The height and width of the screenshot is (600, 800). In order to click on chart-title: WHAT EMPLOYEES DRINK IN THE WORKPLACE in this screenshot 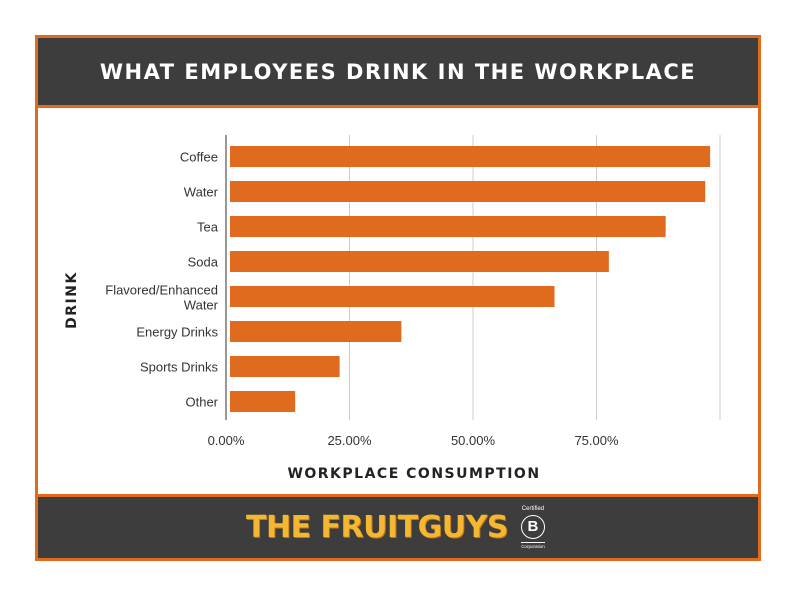, I will do `click(398, 71)`.